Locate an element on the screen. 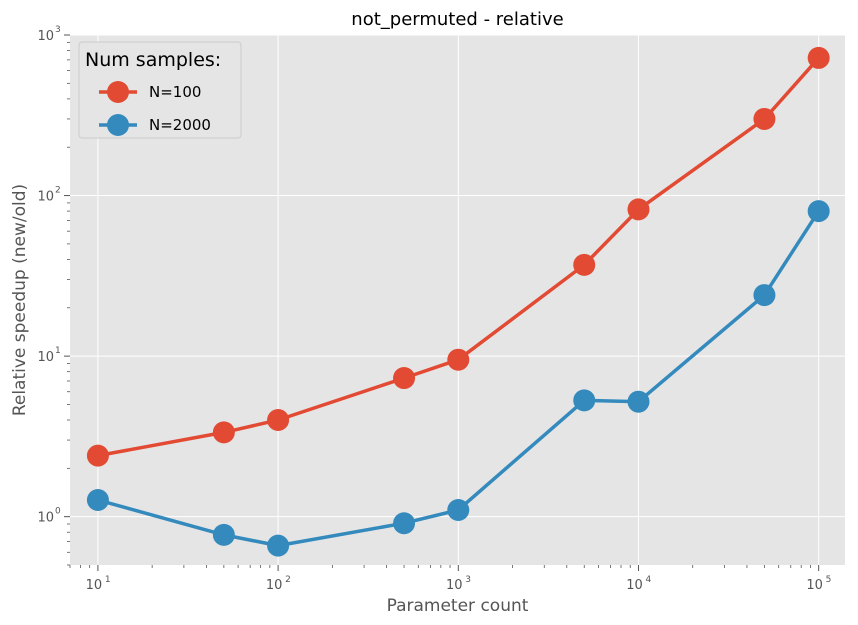 The image size is (858, 625). legend-entry: N=2000 is located at coordinates (155, 125).